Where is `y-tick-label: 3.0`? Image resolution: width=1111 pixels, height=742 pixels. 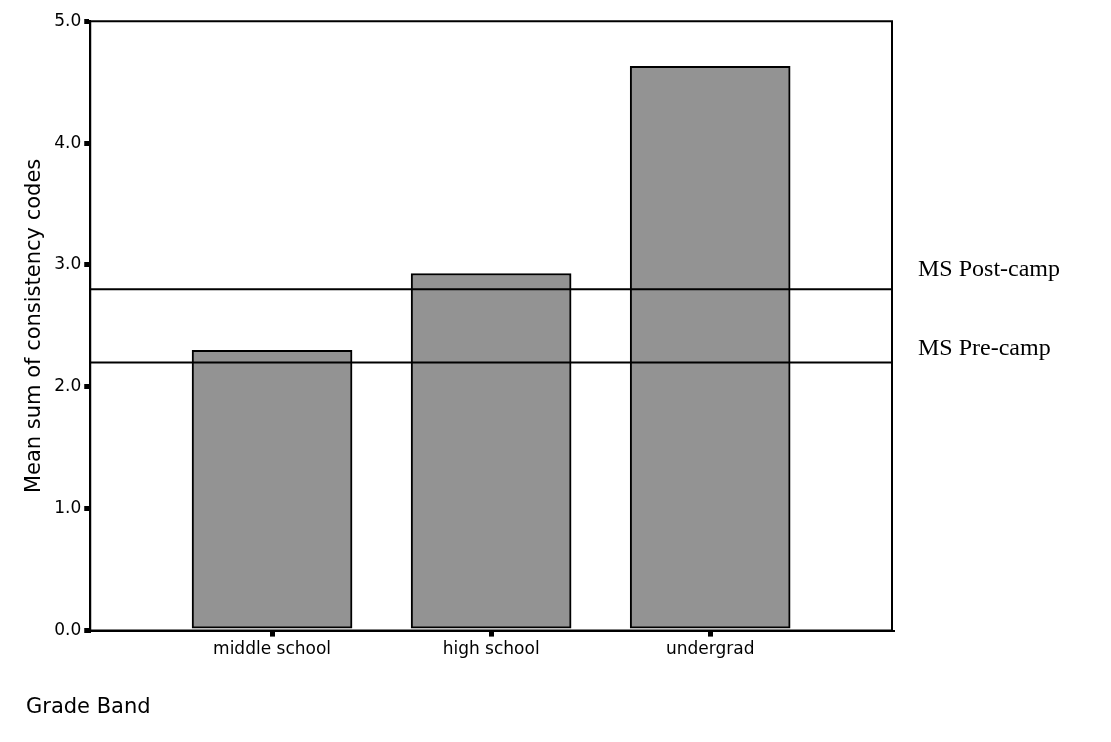
y-tick-label: 3.0 is located at coordinates (68, 263).